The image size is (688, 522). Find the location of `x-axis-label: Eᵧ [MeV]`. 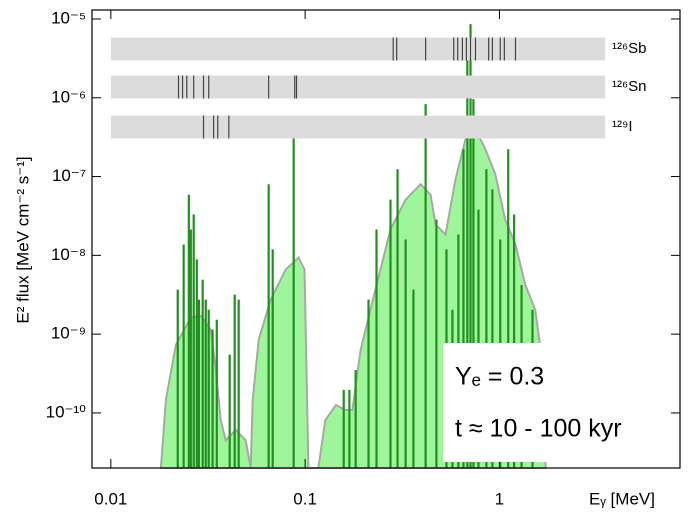

x-axis-label: Eᵧ [MeV] is located at coordinates (622, 498).